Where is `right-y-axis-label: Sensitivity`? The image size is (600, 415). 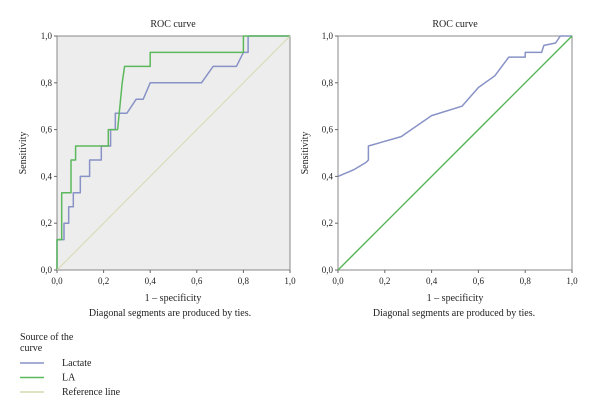 right-y-axis-label: Sensitivity is located at coordinates (305, 153).